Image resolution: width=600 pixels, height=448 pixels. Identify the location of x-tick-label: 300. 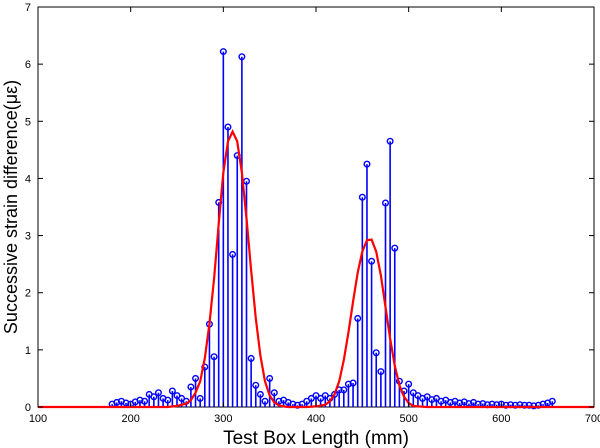
(223, 419).